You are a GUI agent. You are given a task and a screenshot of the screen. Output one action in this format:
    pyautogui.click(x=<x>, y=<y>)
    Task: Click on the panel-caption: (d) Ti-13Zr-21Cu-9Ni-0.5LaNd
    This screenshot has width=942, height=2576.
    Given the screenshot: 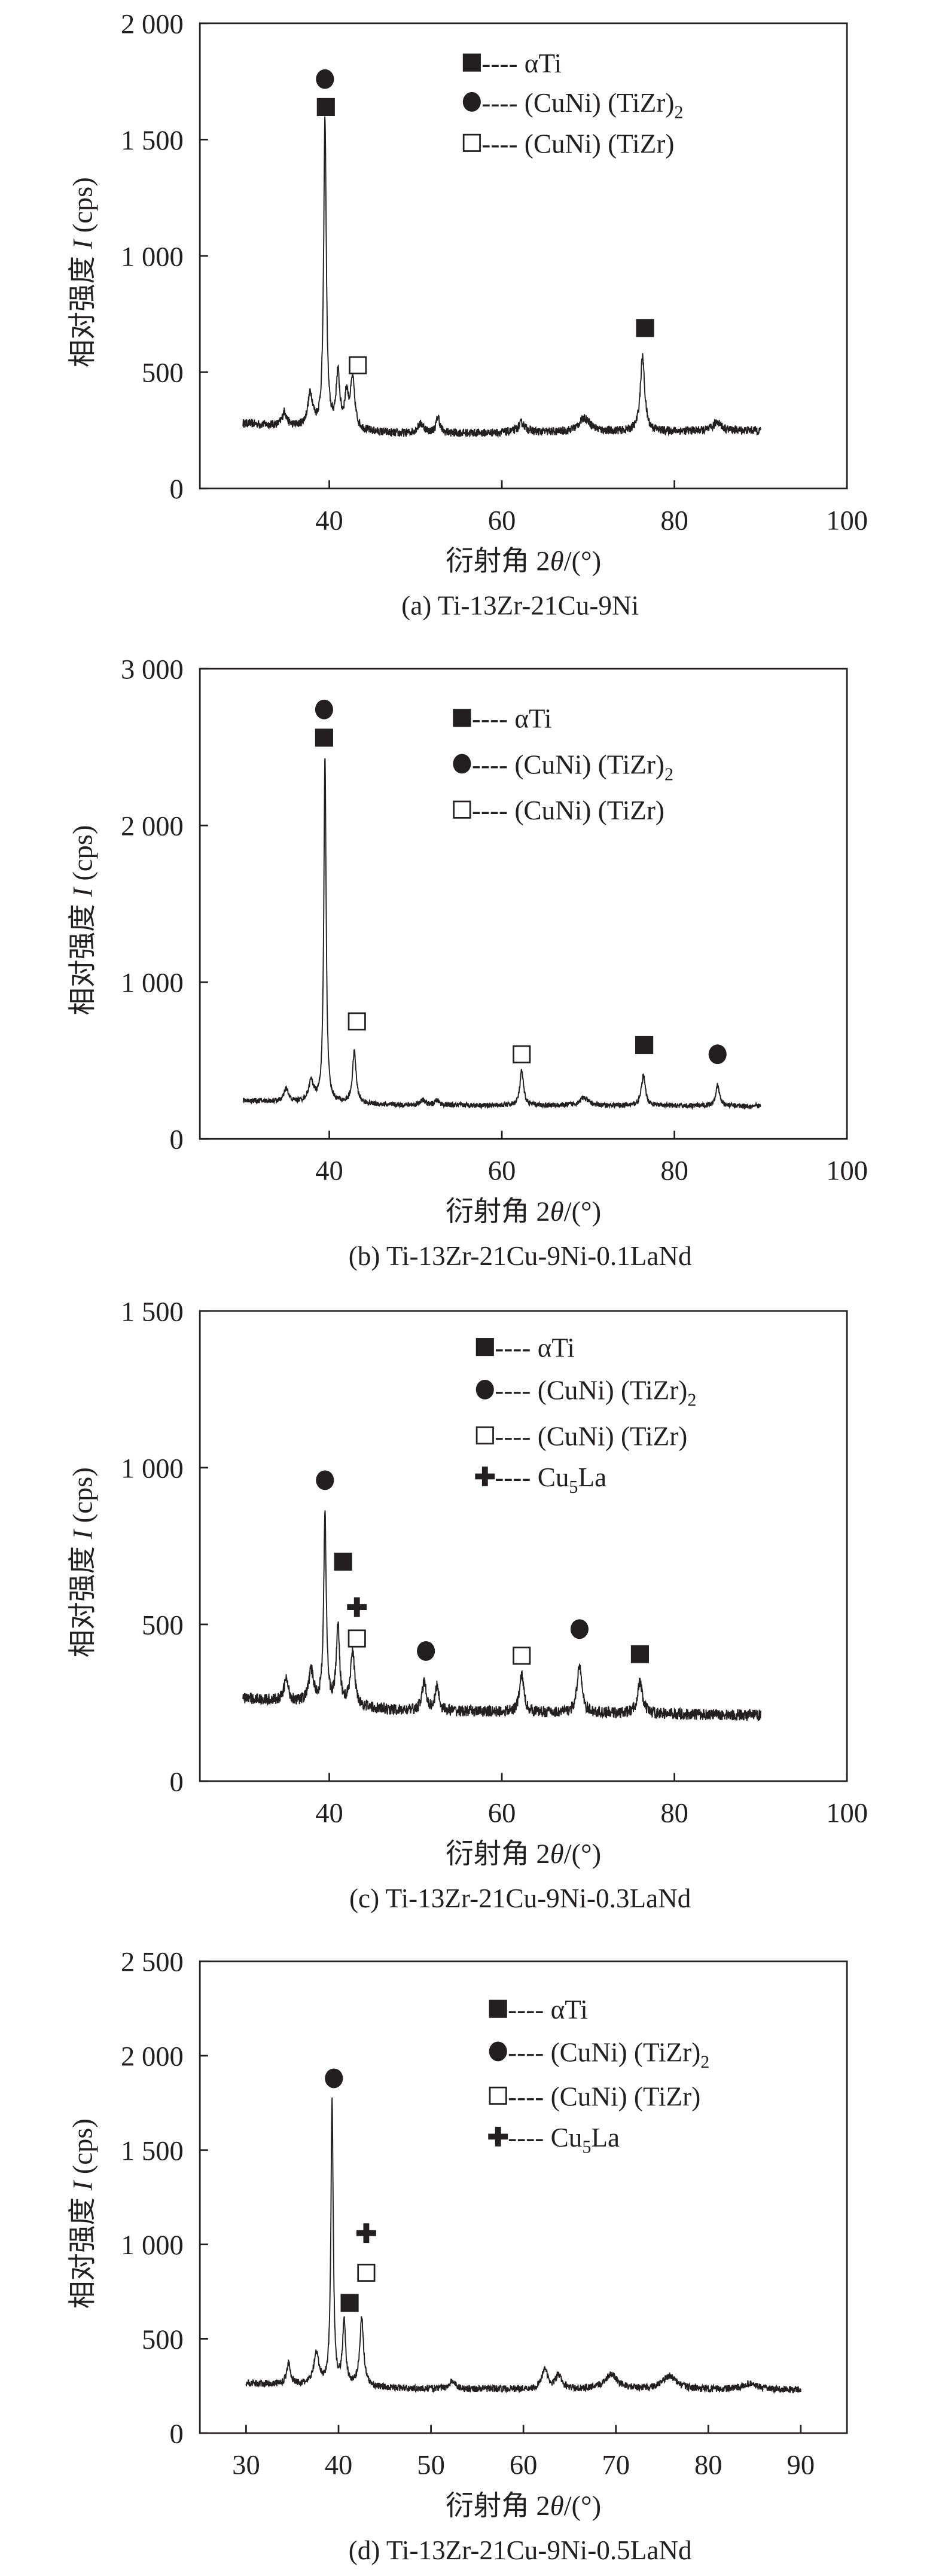 What is the action you would take?
    pyautogui.click(x=520, y=2550)
    